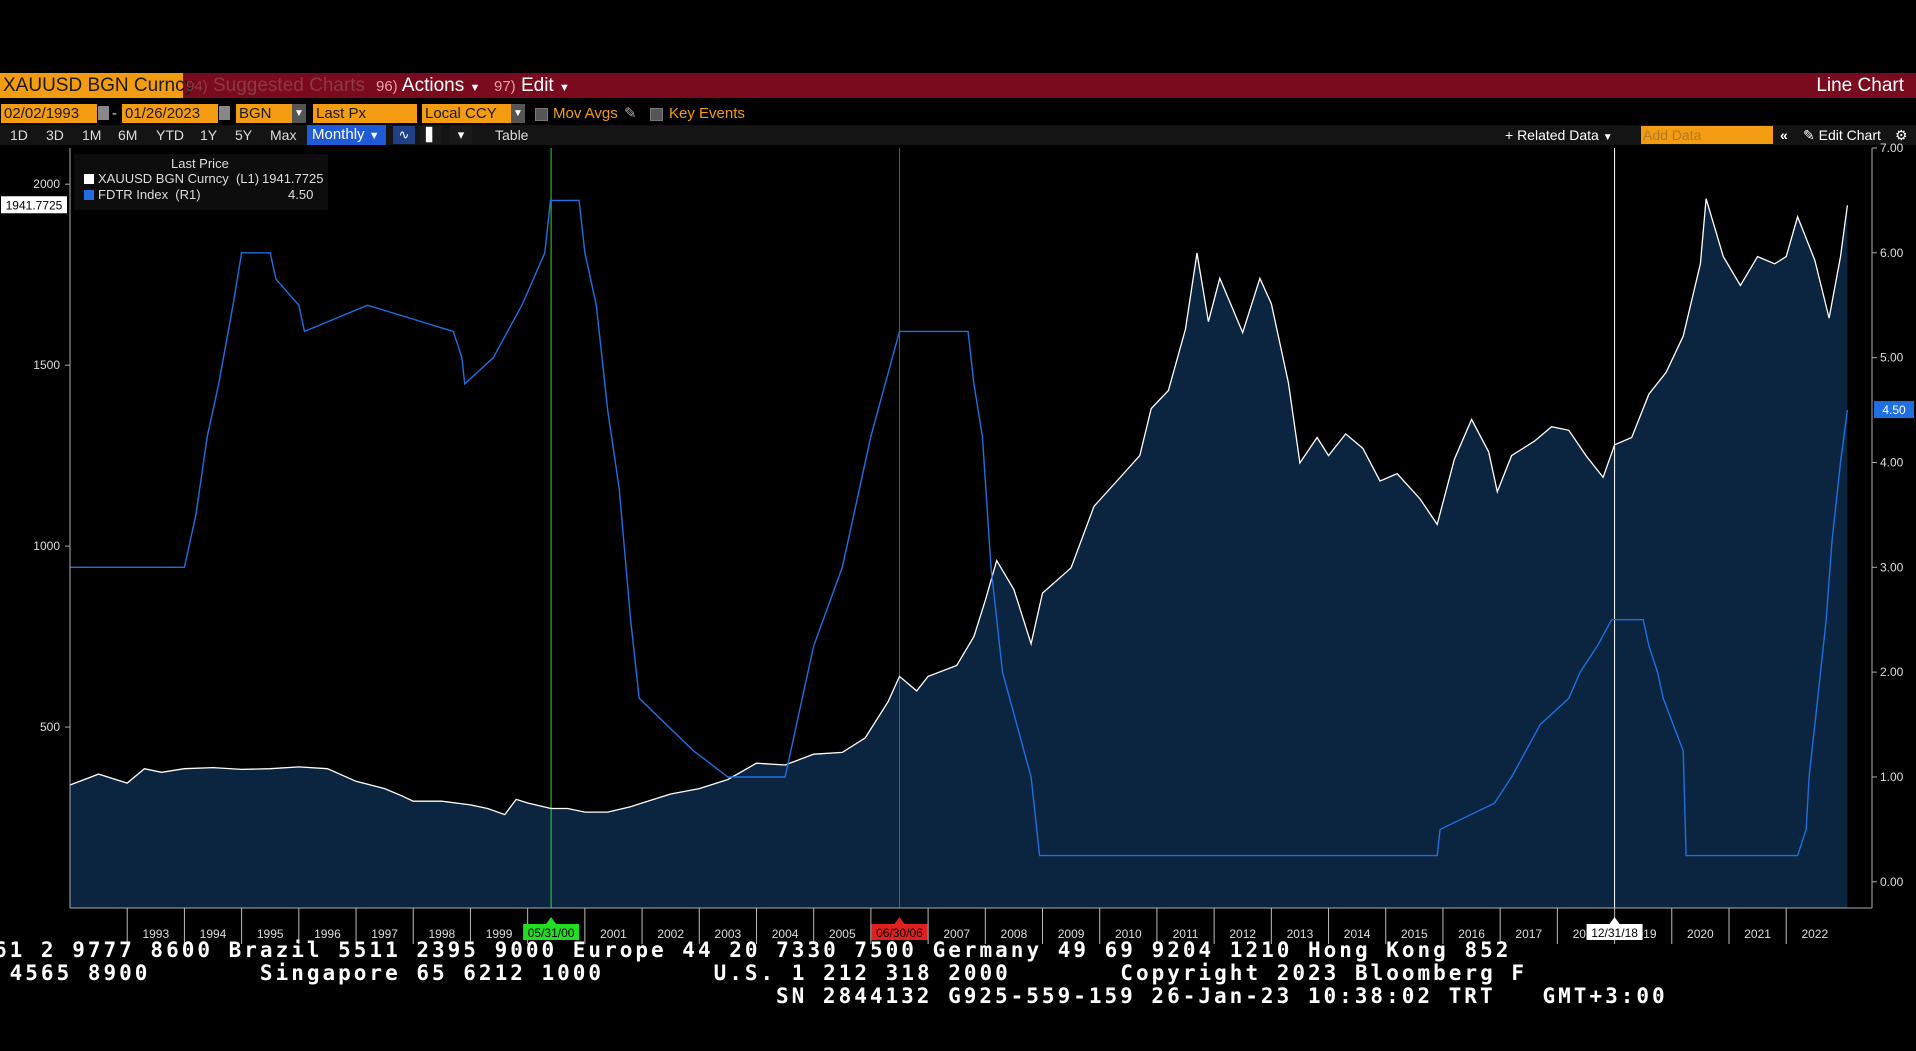 Image resolution: width=1916 pixels, height=1051 pixels. I want to click on actions-label: Actions, so click(433, 85).